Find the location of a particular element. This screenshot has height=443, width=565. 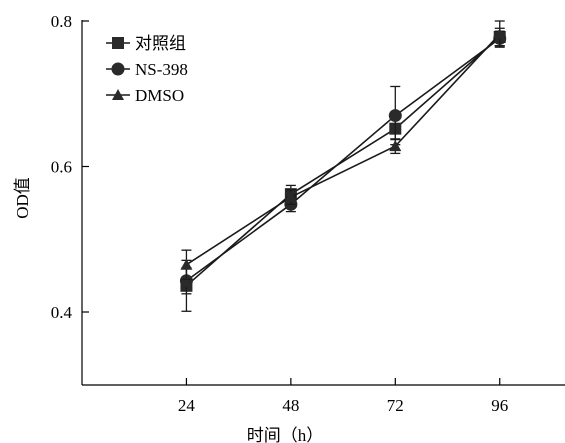

legend-label: 对照组 is located at coordinates (160, 43).